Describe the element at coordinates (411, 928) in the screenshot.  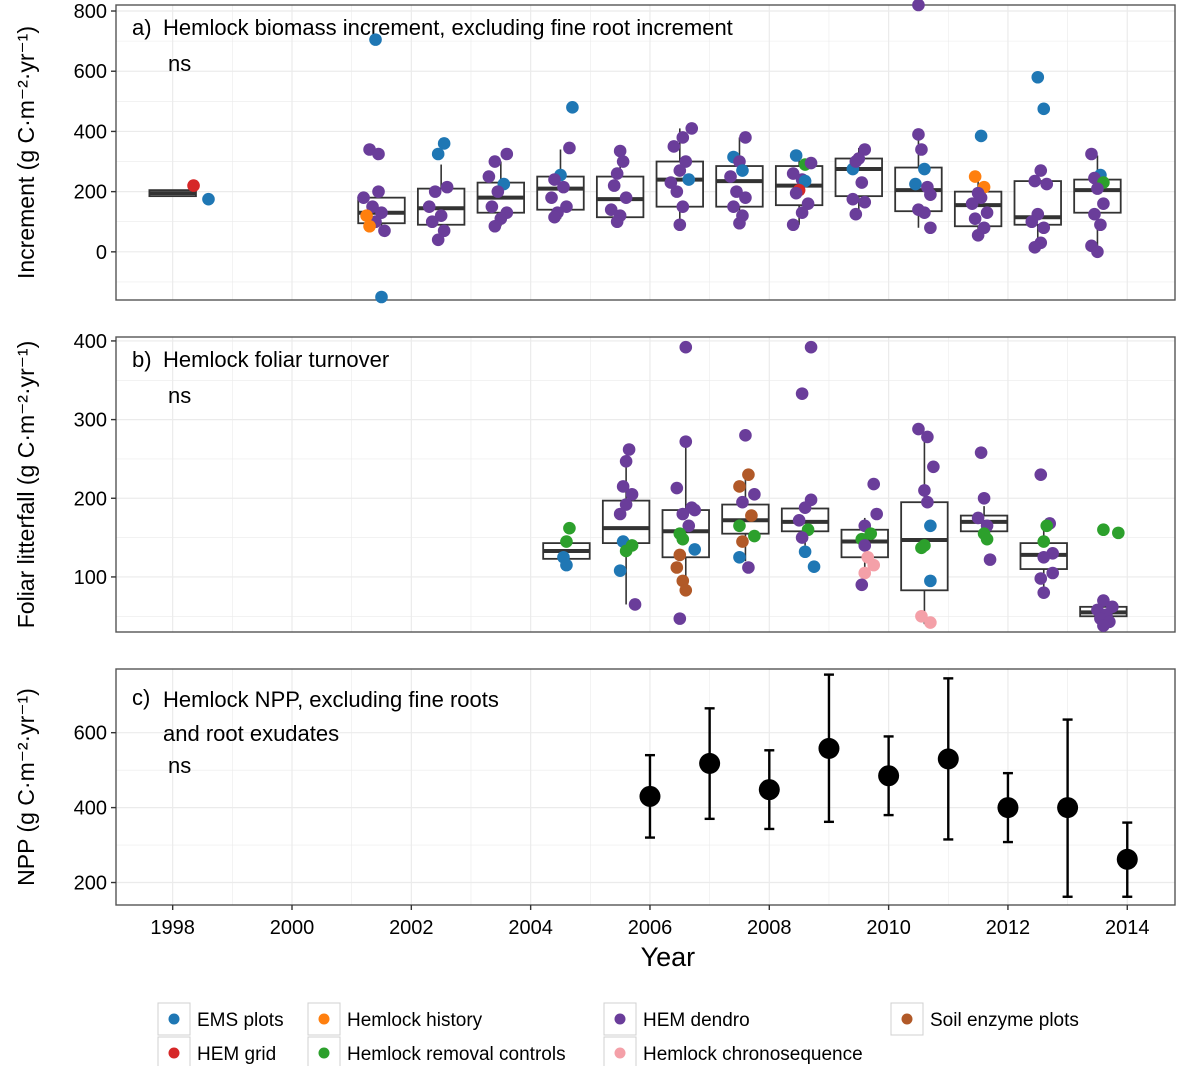
I see `x-tick-label: 2002` at that location.